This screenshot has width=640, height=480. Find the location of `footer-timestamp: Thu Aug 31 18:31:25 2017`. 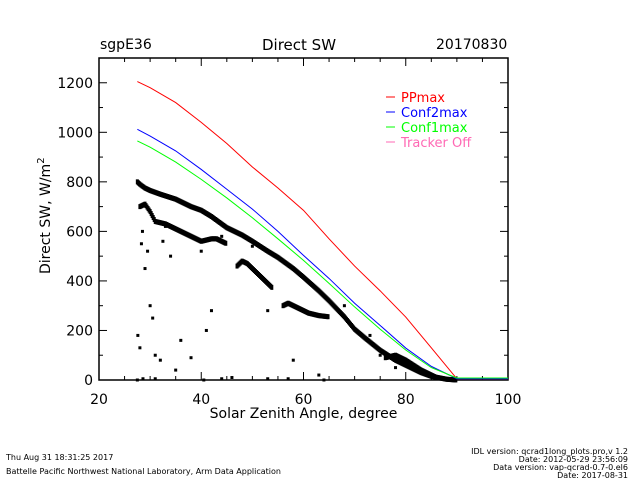

footer-timestamp: Thu Aug 31 18:31:25 2017 is located at coordinates (60, 457).